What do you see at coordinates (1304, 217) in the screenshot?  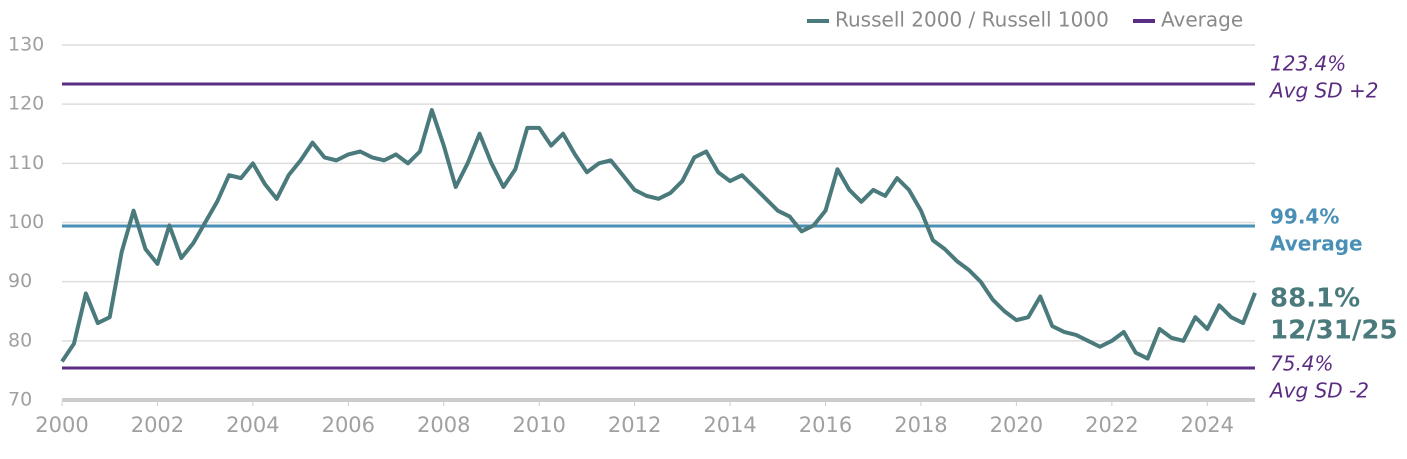 I see `reference-label: 99.4%` at bounding box center [1304, 217].